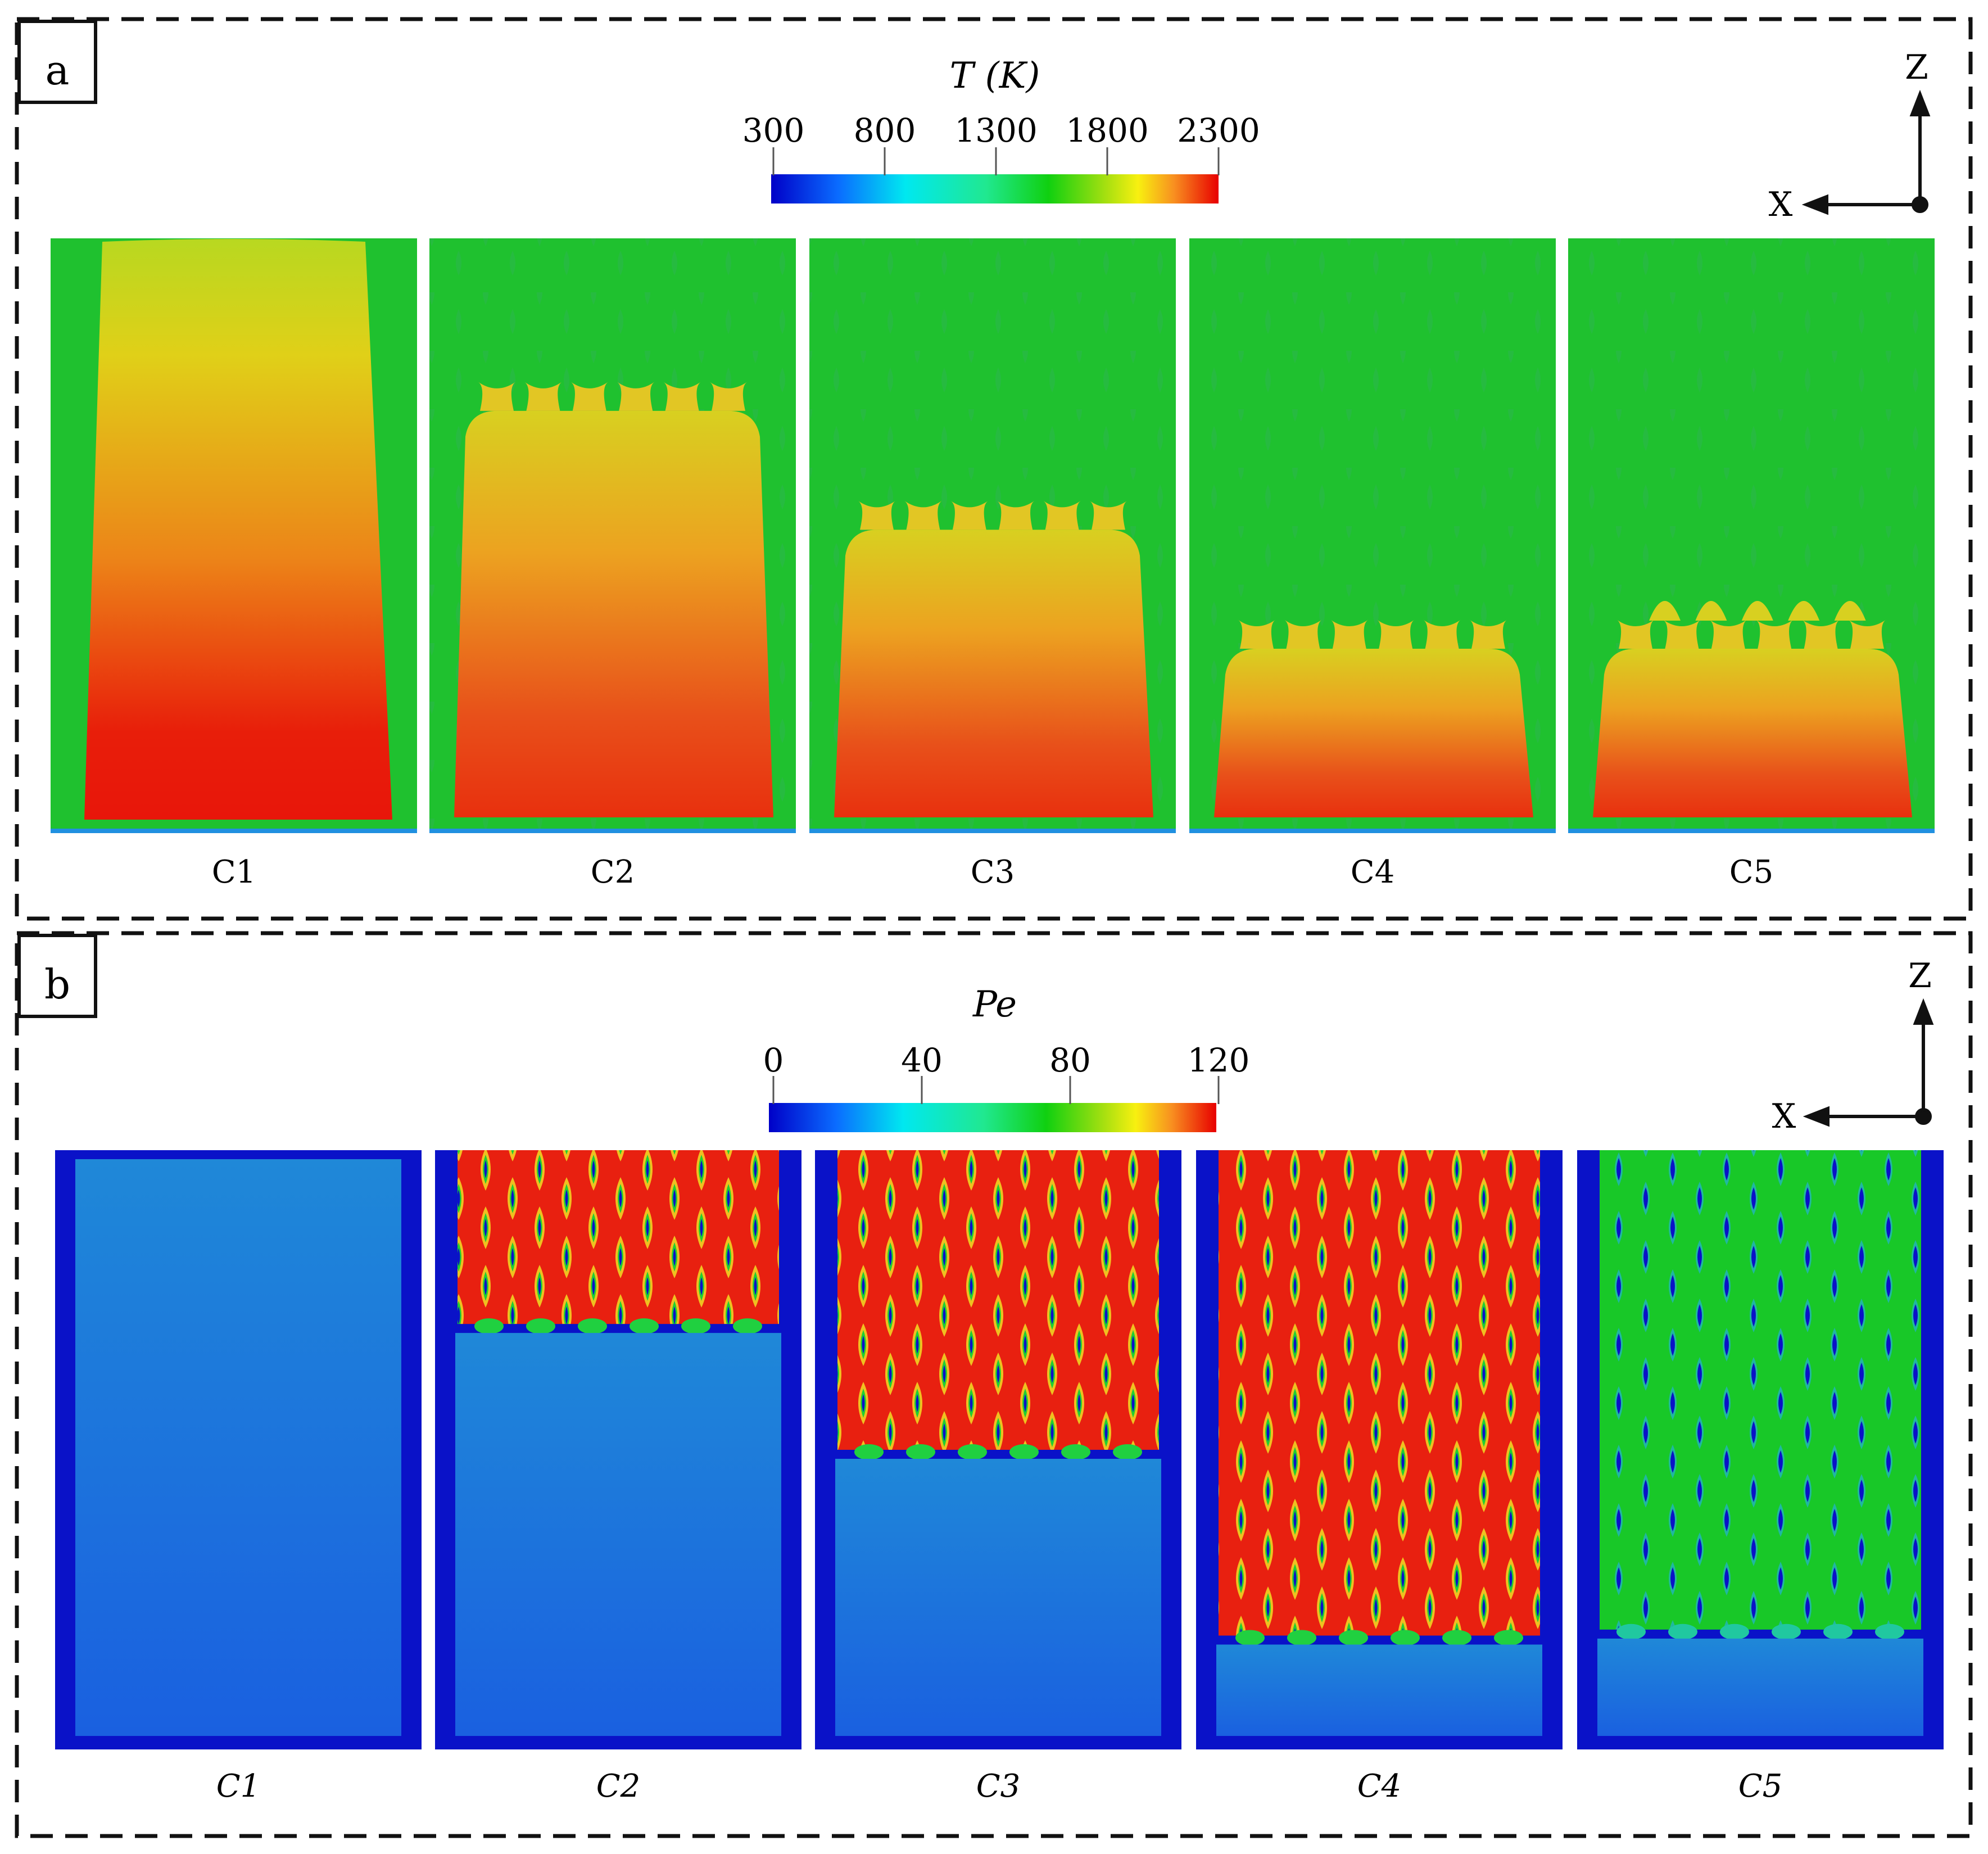 The height and width of the screenshot is (1854, 1988). I want to click on temperature-contour-c1: C1, so click(234, 564).